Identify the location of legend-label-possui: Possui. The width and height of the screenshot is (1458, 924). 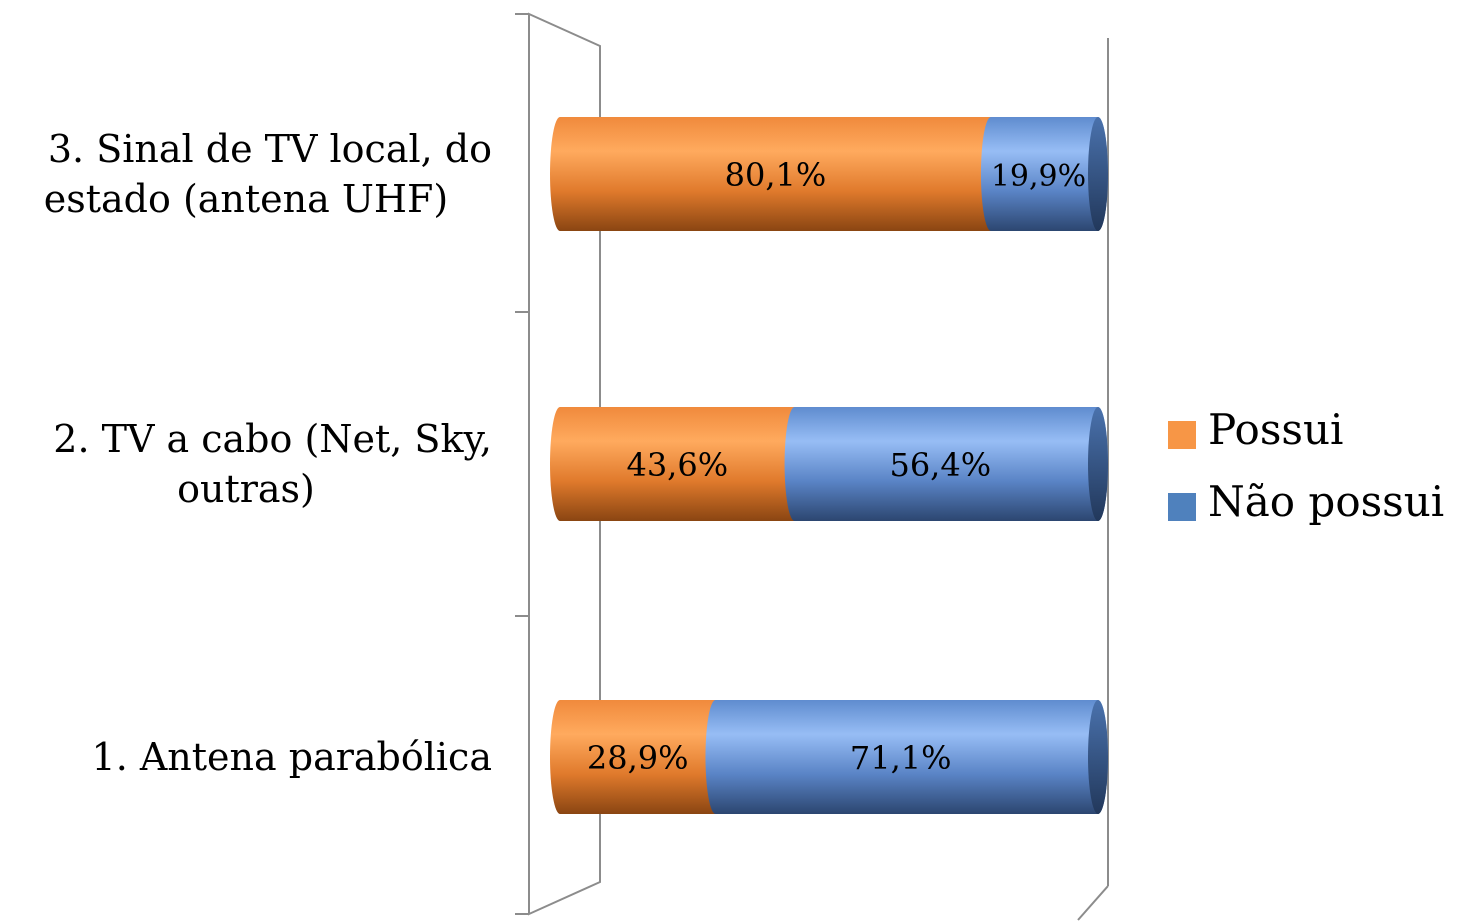
(1276, 429).